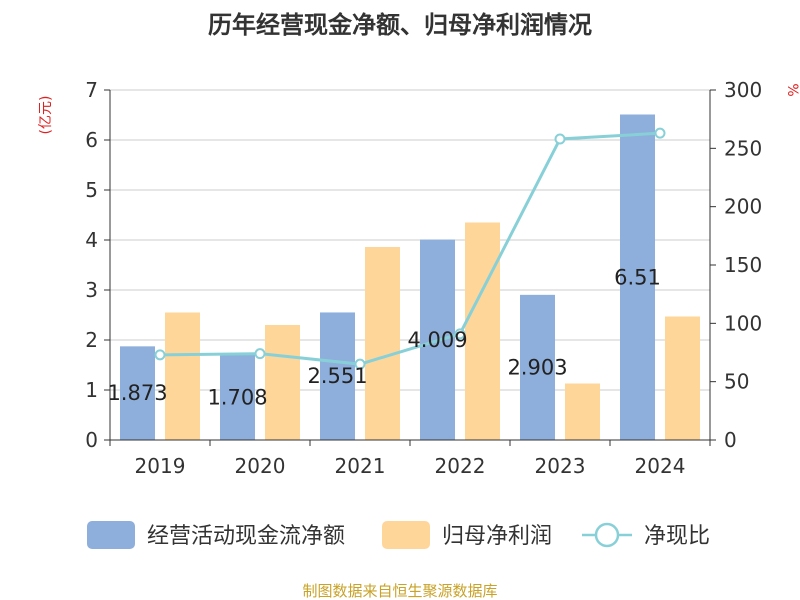 This screenshot has width=800, height=600. What do you see at coordinates (360, 466) in the screenshot?
I see `x-tick-label: 2021` at bounding box center [360, 466].